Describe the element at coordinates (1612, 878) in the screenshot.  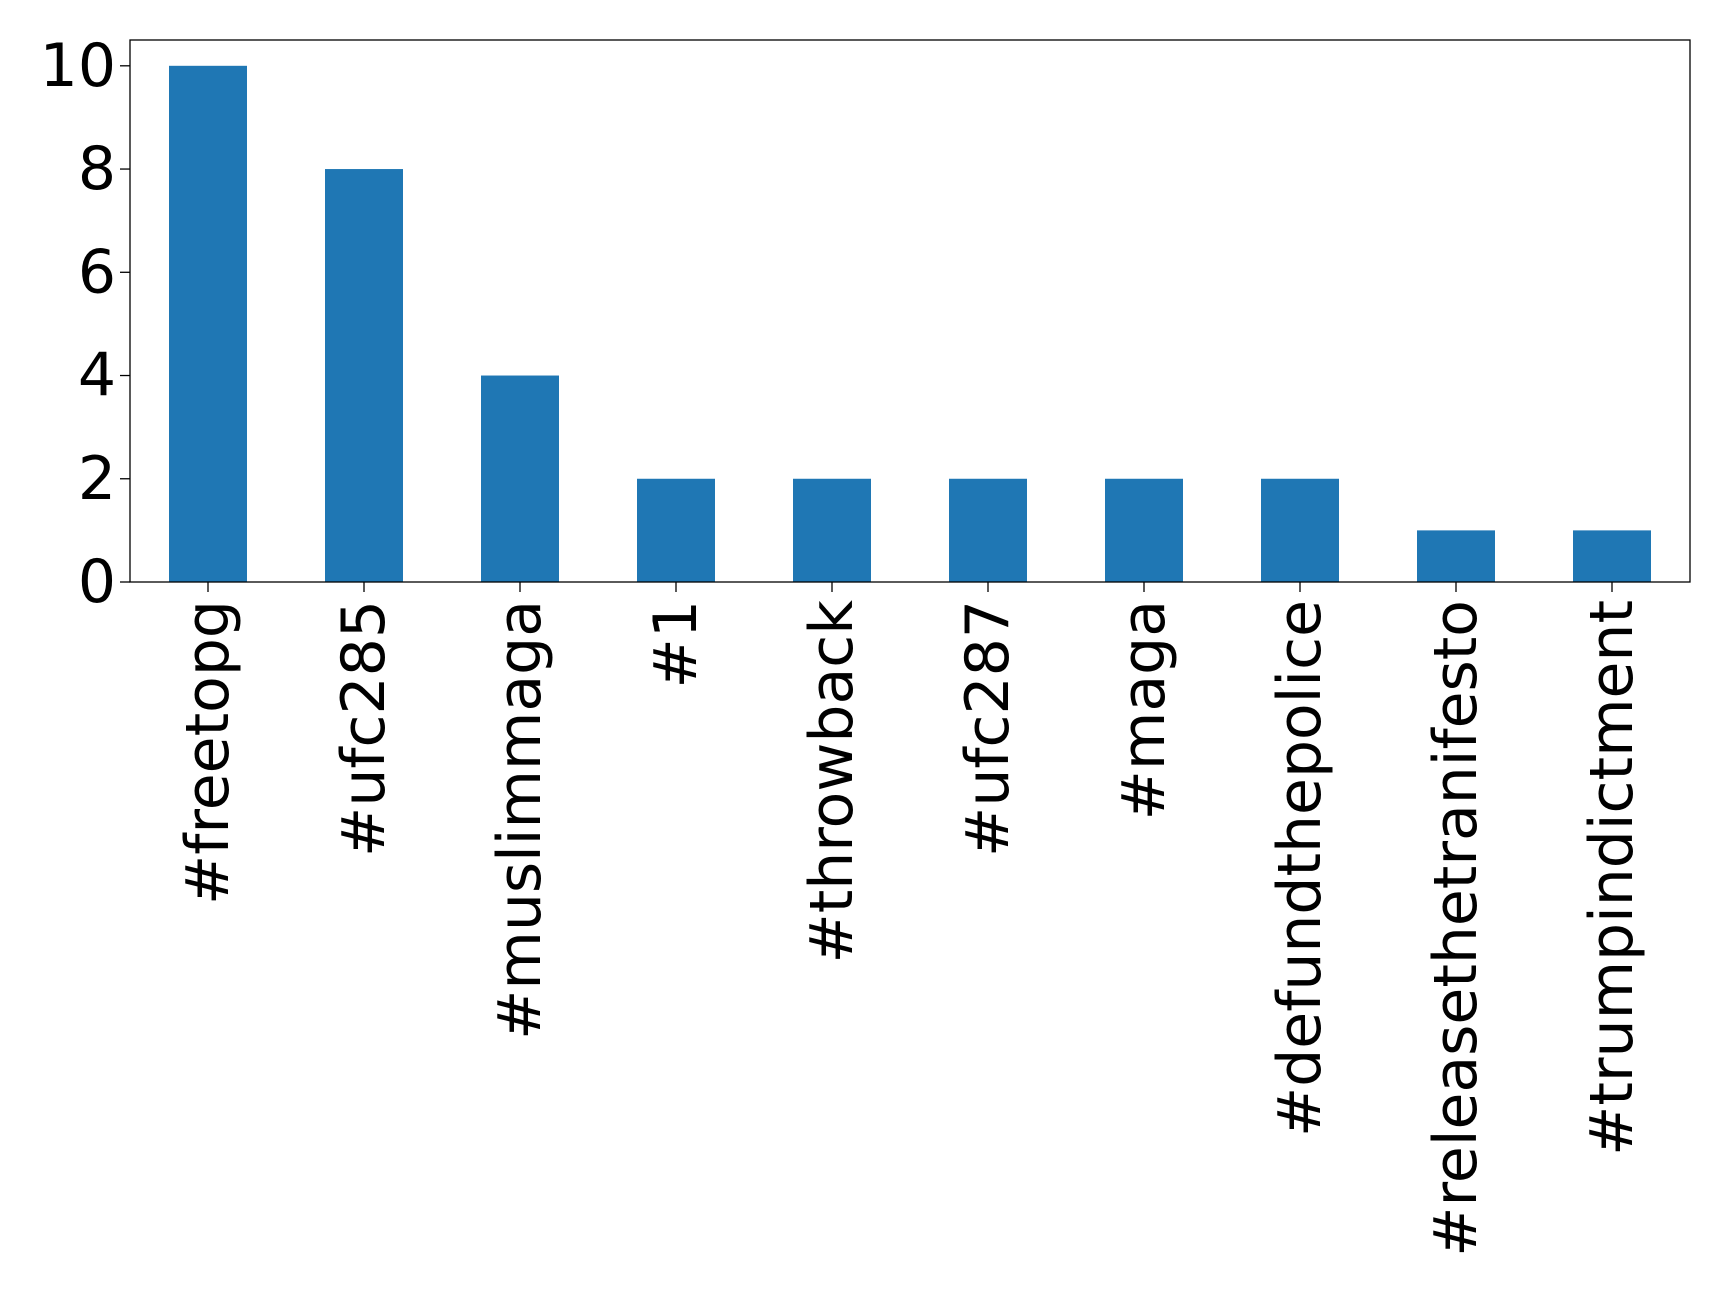
I see `x-tick-label-9: #trumpindictment` at that location.